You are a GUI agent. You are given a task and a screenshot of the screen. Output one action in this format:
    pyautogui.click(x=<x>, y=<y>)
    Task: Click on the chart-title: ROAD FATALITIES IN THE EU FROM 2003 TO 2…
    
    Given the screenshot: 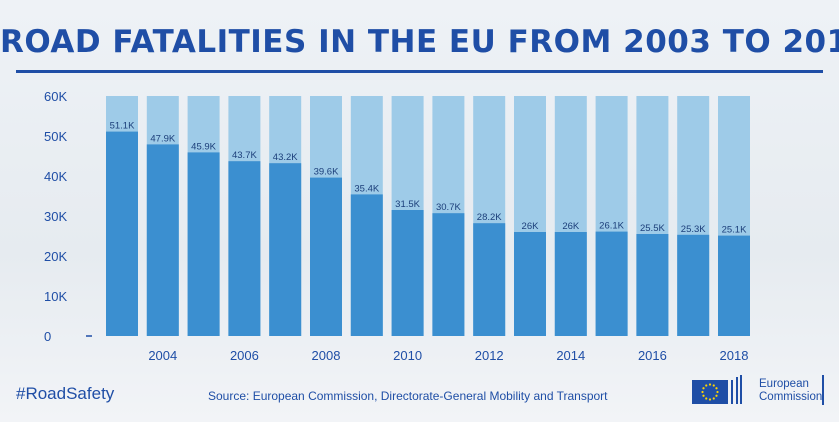 What is the action you would take?
    pyautogui.click(x=419, y=42)
    